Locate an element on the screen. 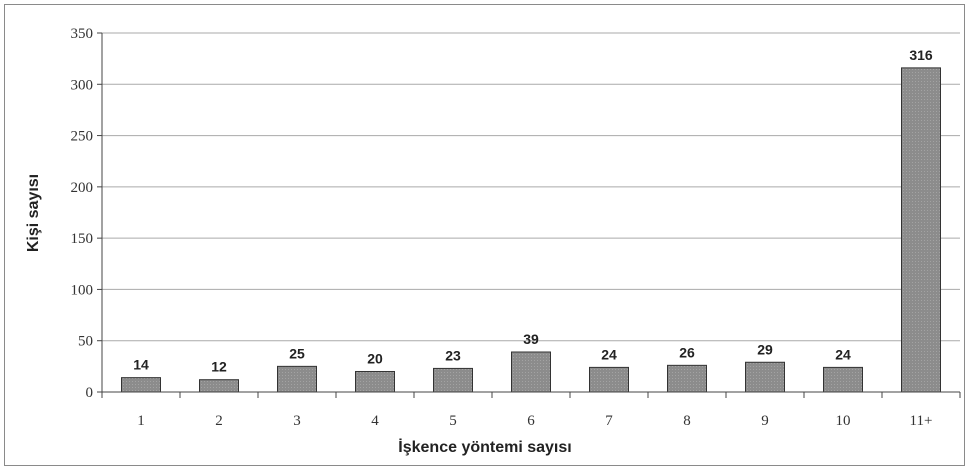  y-axis-ticks: 0 50 100 150 200 250 300 350 is located at coordinates (86, 213).